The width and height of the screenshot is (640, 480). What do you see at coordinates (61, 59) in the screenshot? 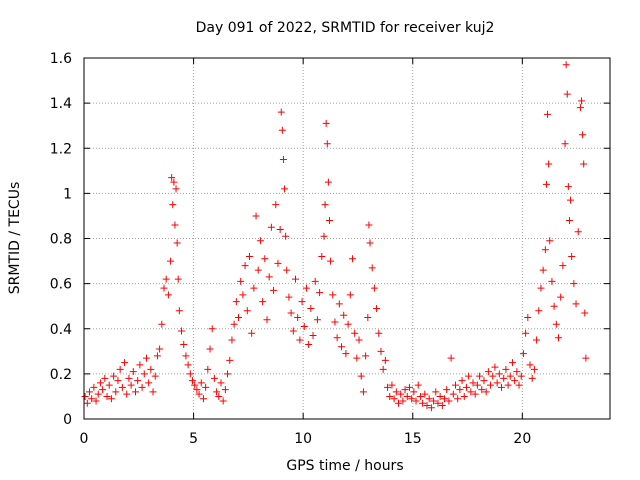
I see `y-tick-label: 1.6` at bounding box center [61, 59].